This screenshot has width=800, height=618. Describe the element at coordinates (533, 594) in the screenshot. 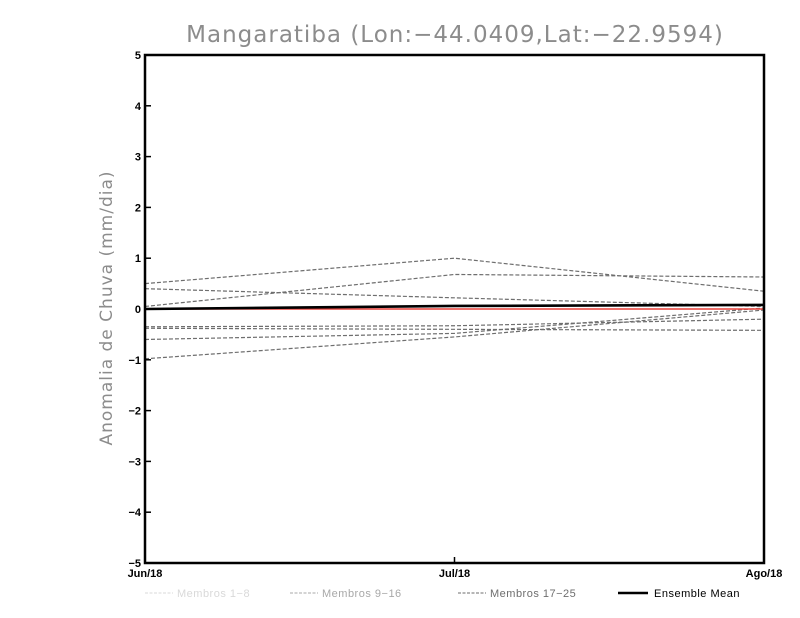

I see `legend-label: Membros 17−25` at that location.